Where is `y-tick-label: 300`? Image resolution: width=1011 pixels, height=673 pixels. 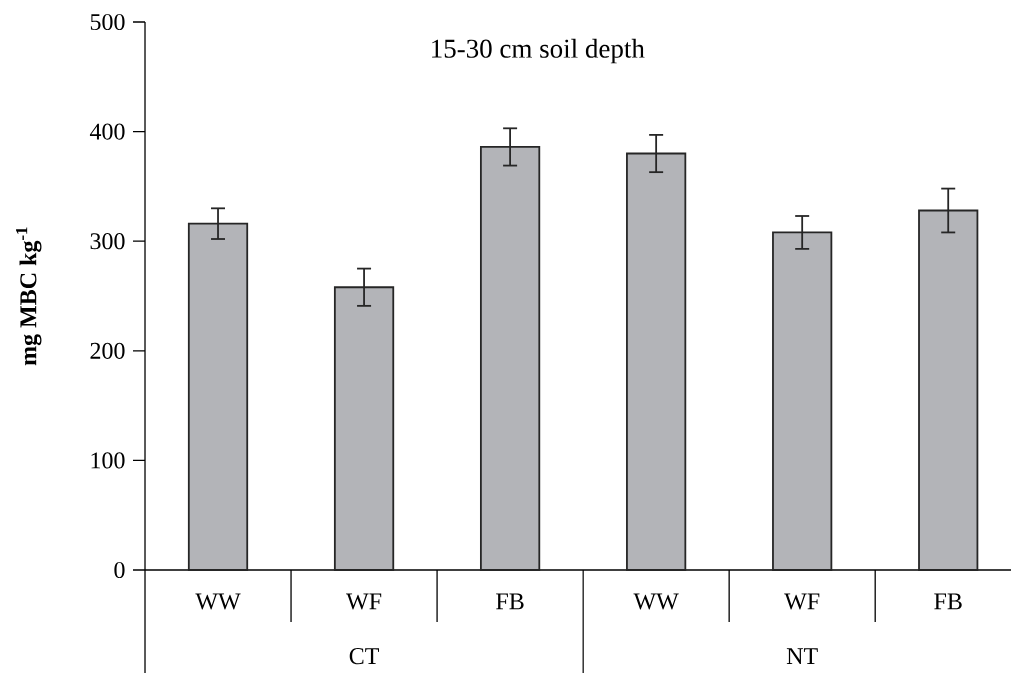 y-tick-label: 300 is located at coordinates (107, 241).